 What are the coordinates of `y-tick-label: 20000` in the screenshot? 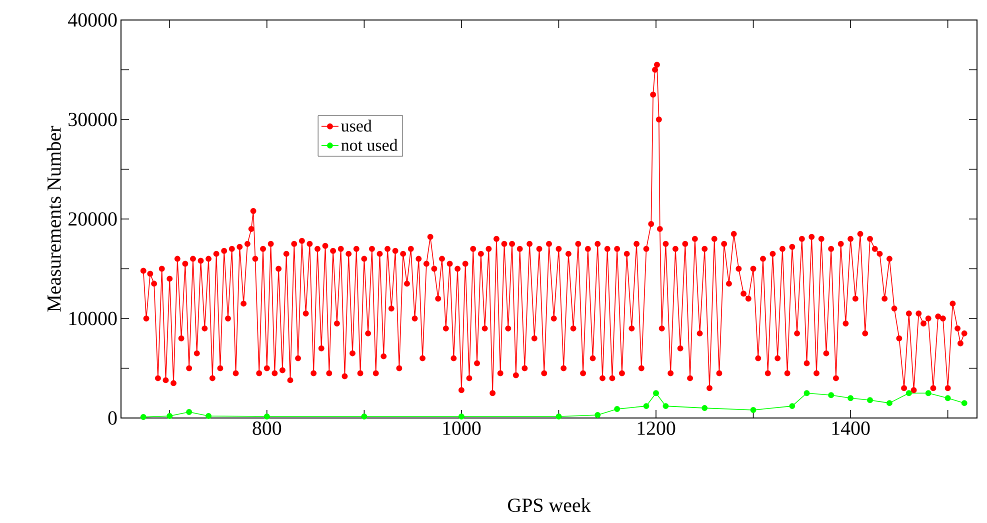 It's located at (92, 219).